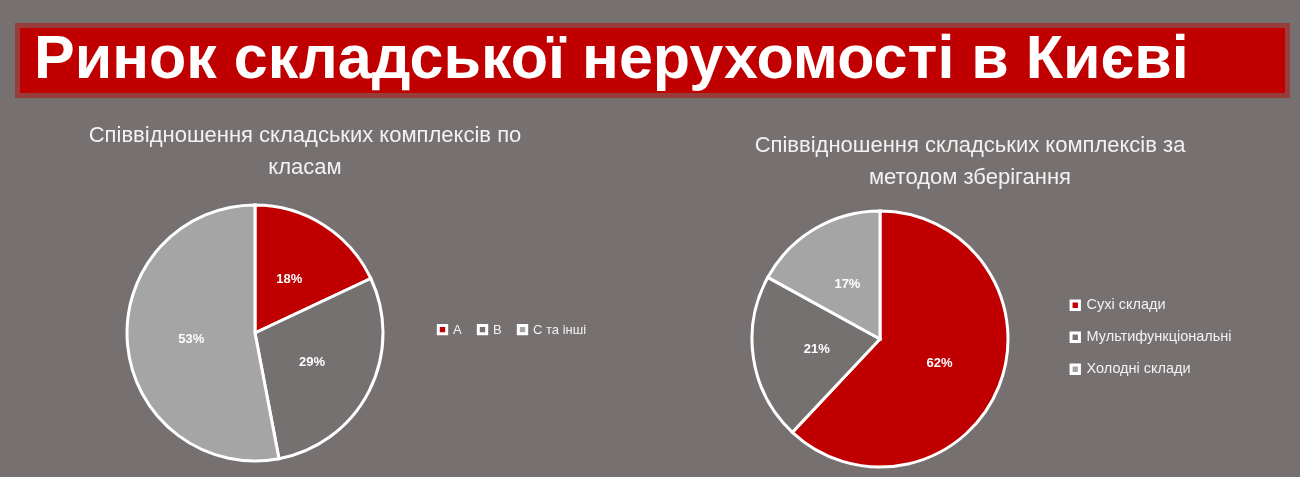 This screenshot has width=1300, height=487. What do you see at coordinates (970, 160) in the screenshot?
I see `chart-title: Співвідношення складських комплексів за методом зберігання` at bounding box center [970, 160].